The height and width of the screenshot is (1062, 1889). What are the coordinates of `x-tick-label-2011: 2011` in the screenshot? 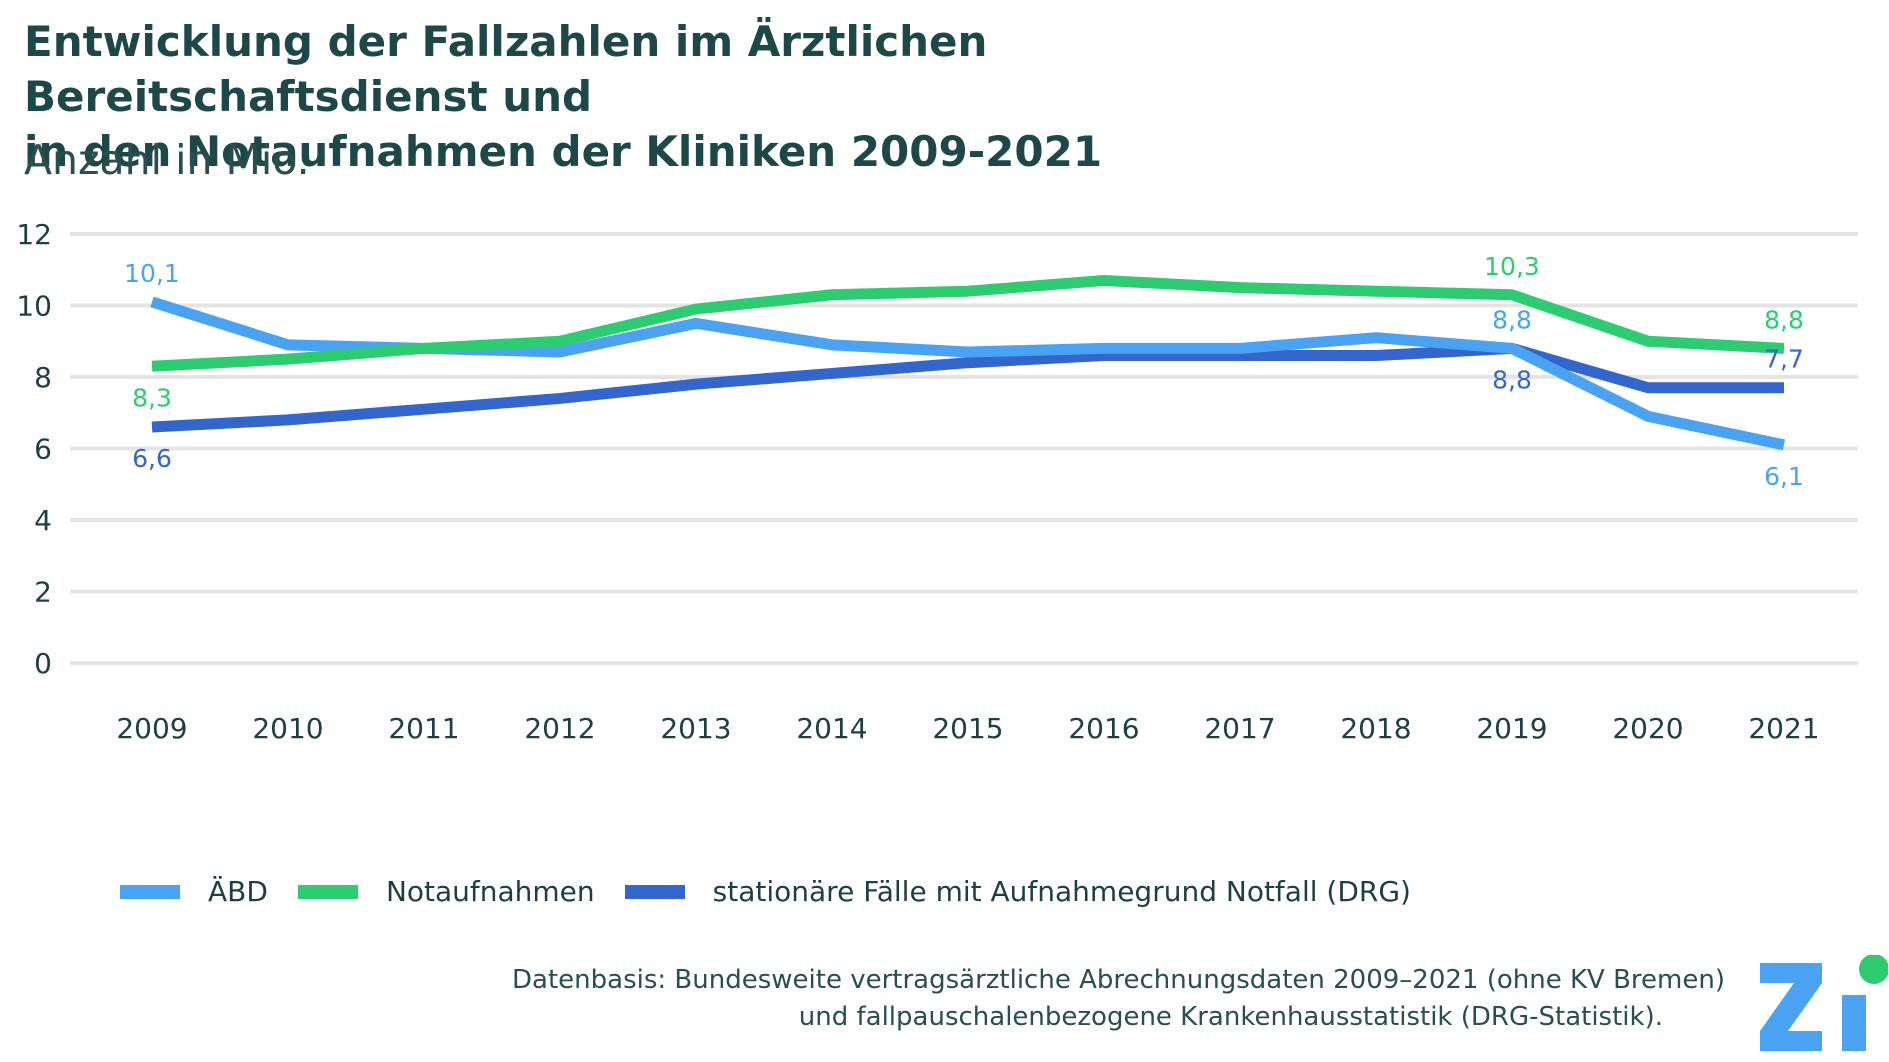 It's located at (423, 728).